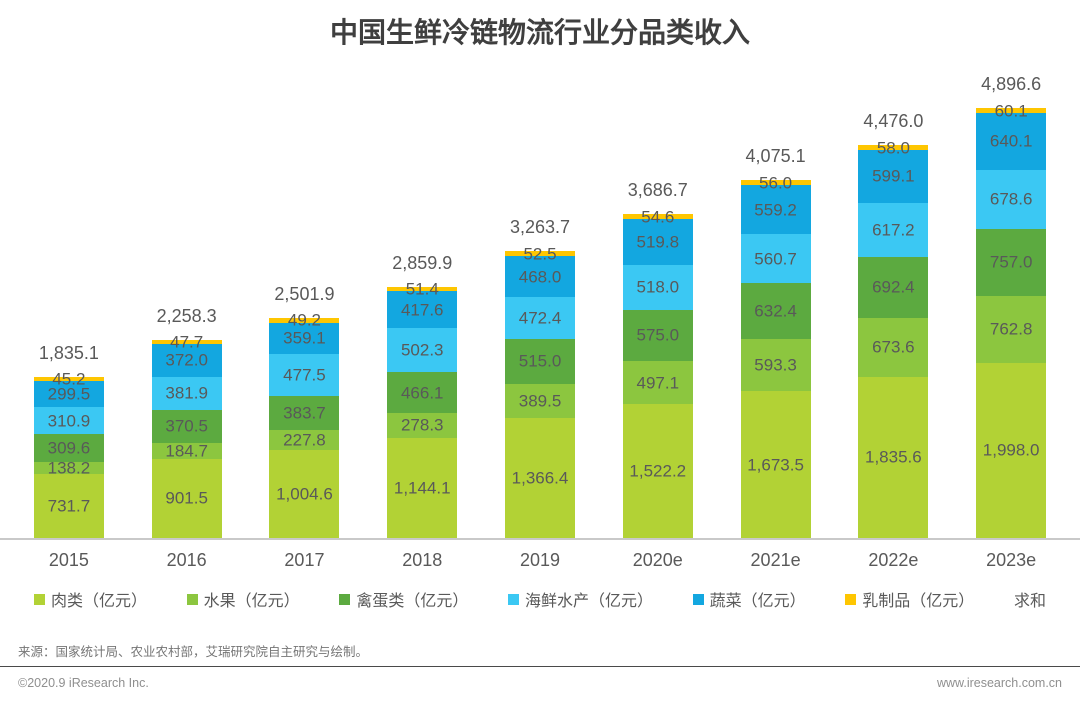 The height and width of the screenshot is (702, 1080). What do you see at coordinates (69, 448) in the screenshot?
I see `segment-value-label: 309.6` at bounding box center [69, 448].